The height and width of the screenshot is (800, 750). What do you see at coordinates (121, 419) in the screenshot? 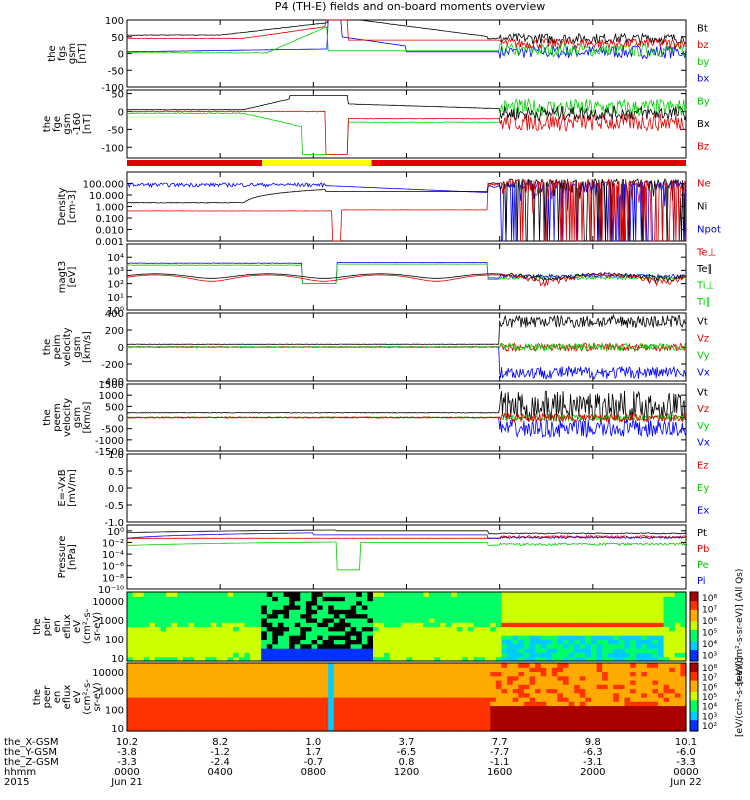
I see `peem-ytick-label: 0` at bounding box center [121, 419].